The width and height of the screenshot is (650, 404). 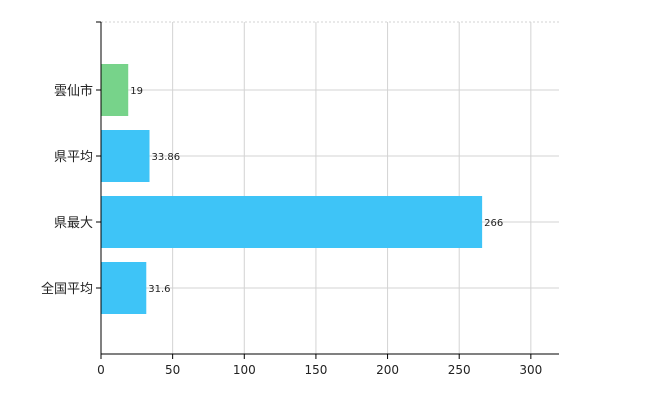 What do you see at coordinates (73, 91) in the screenshot?
I see `category-label: 雲仙市` at bounding box center [73, 91].